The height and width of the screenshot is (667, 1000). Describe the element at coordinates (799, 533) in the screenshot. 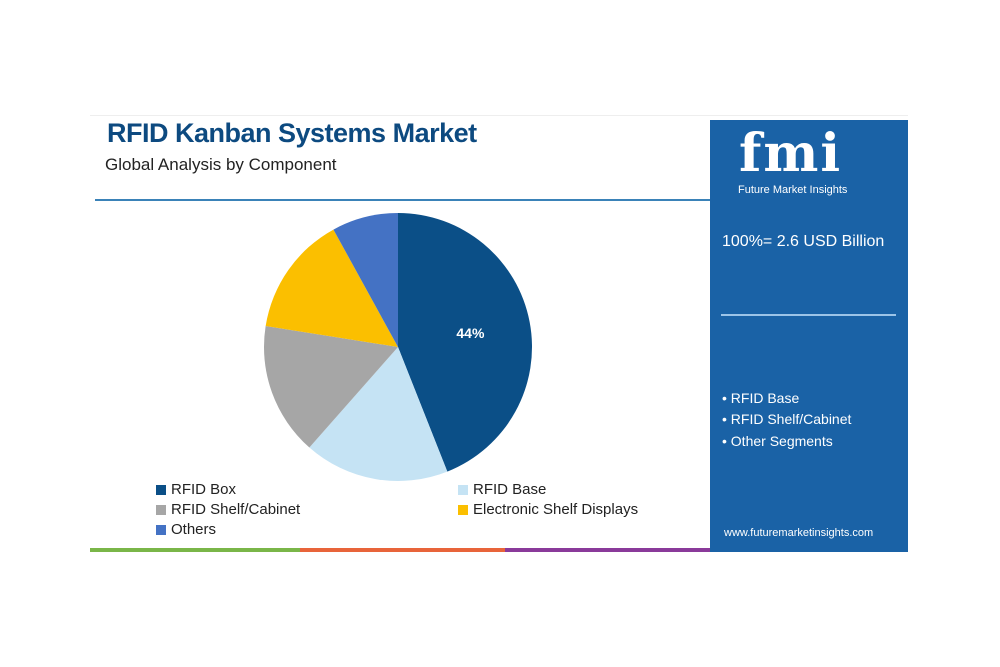

I see `website-link: www.futuremarketinsights.com` at that location.